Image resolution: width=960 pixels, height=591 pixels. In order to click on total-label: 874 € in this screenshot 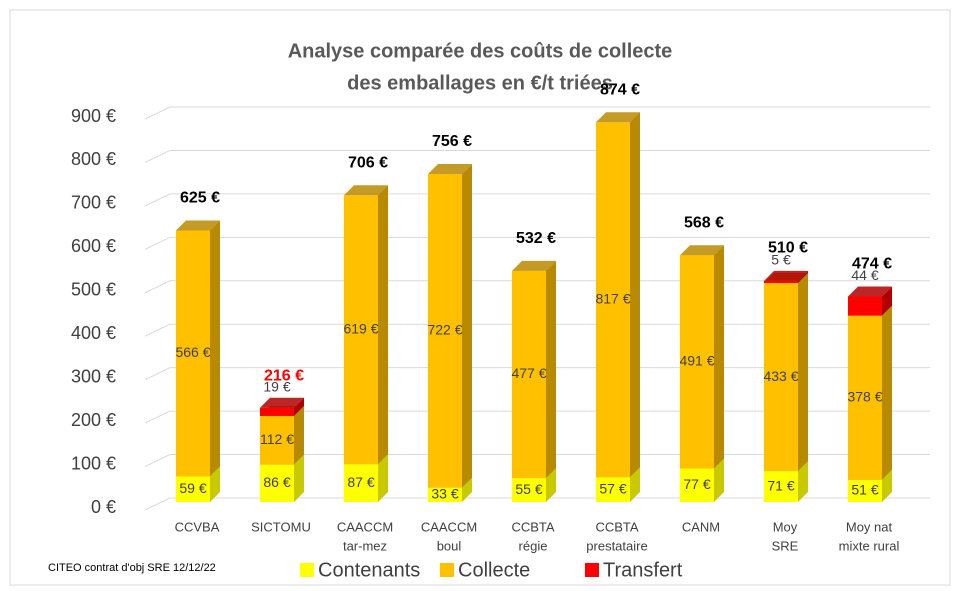, I will do `click(620, 90)`.